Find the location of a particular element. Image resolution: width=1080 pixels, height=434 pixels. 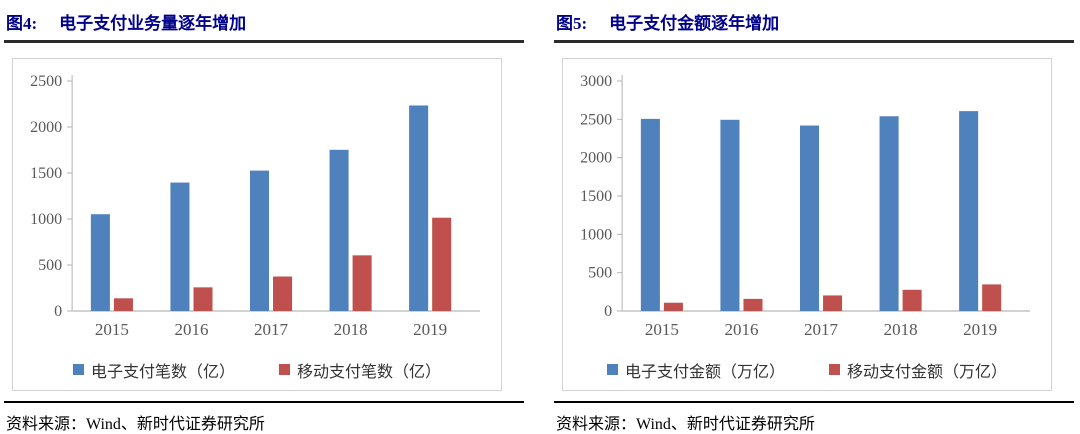

figure-4-title: 电子支付业务量逐年增加 is located at coordinates (153, 23).